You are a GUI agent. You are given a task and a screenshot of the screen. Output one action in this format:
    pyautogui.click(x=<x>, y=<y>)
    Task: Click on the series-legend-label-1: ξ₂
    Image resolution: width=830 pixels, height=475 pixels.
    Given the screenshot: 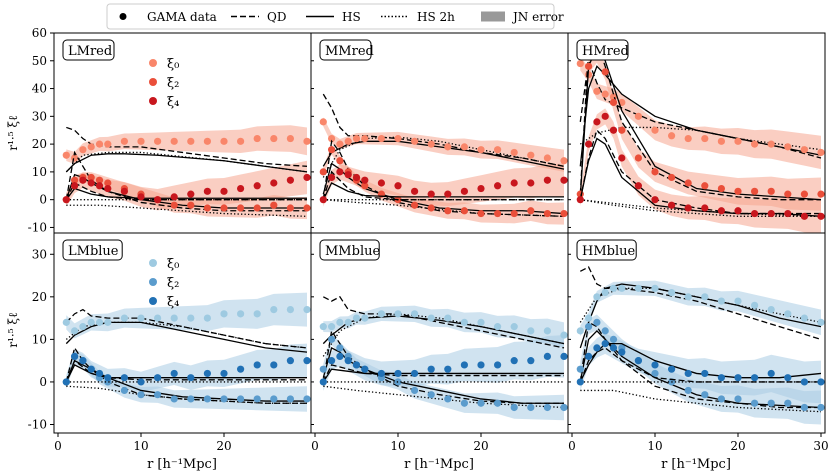 What is the action you would take?
    pyautogui.click(x=173, y=283)
    